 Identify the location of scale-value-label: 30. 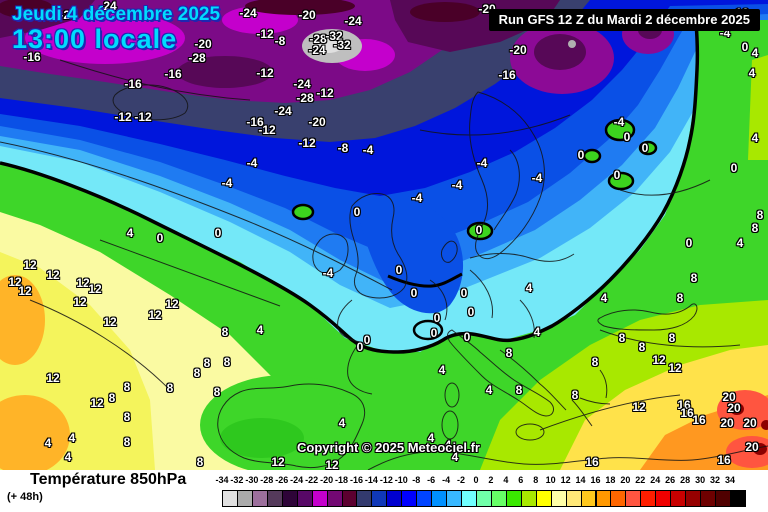
(700, 480).